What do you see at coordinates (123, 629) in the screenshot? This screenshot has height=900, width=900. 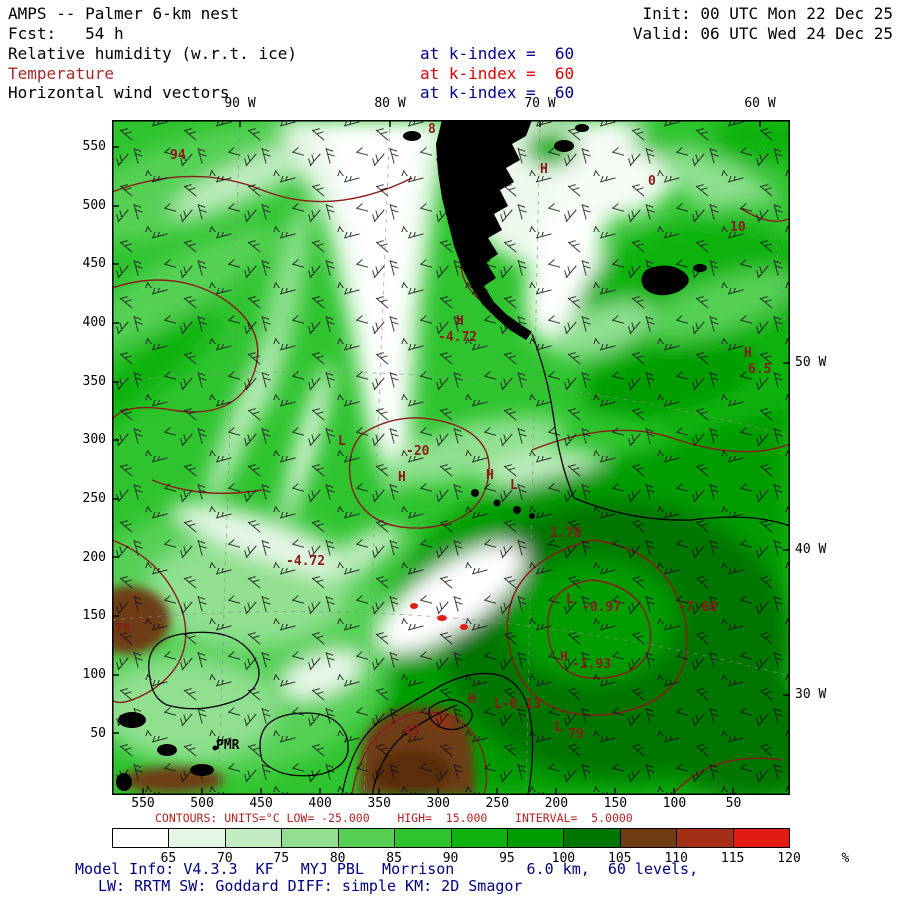 I see `map-annotation: 75` at bounding box center [123, 629].